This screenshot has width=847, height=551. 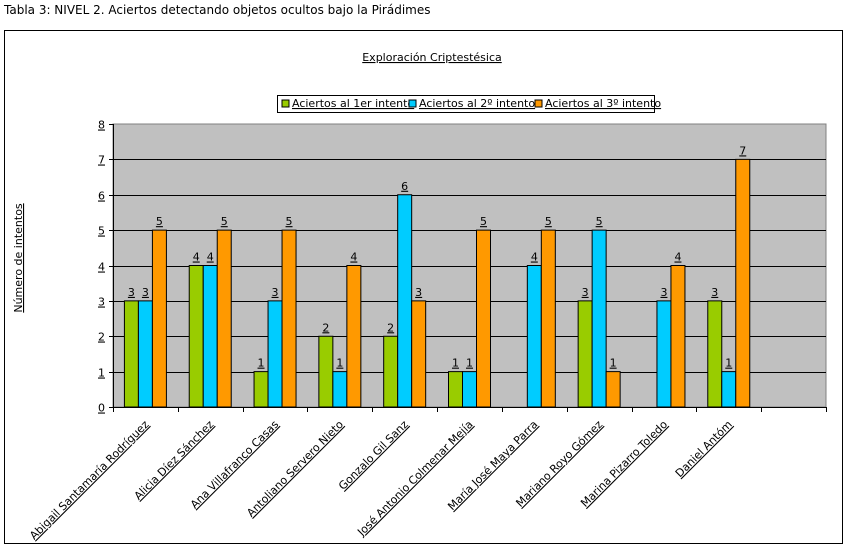 What do you see at coordinates (101, 125) in the screenshot?
I see `y-tick-label: 8` at bounding box center [101, 125].